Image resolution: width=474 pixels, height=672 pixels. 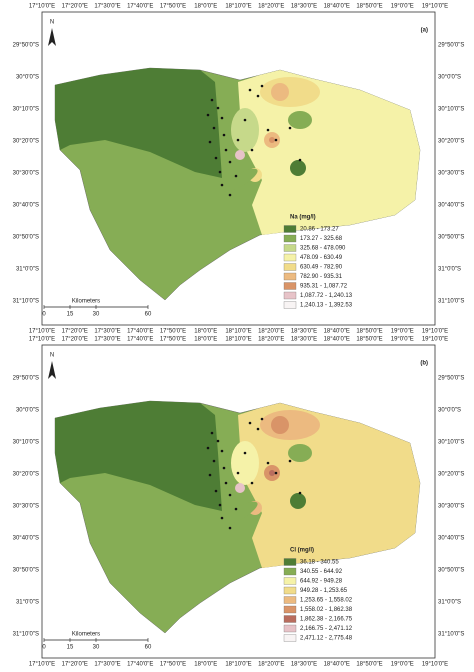 What do you see at coordinates (148, 315) in the screenshot?
I see `scale-tick-label: 60` at bounding box center [148, 315].